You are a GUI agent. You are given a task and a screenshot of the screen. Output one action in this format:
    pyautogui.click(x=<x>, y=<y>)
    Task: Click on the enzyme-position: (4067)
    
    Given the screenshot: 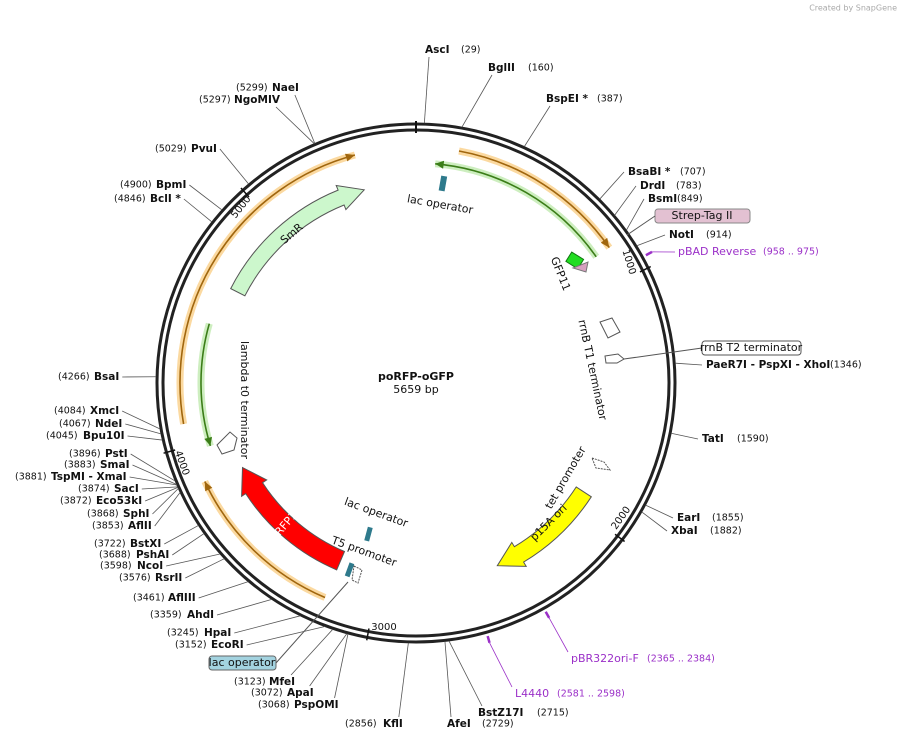 What is the action you would take?
    pyautogui.click(x=75, y=424)
    